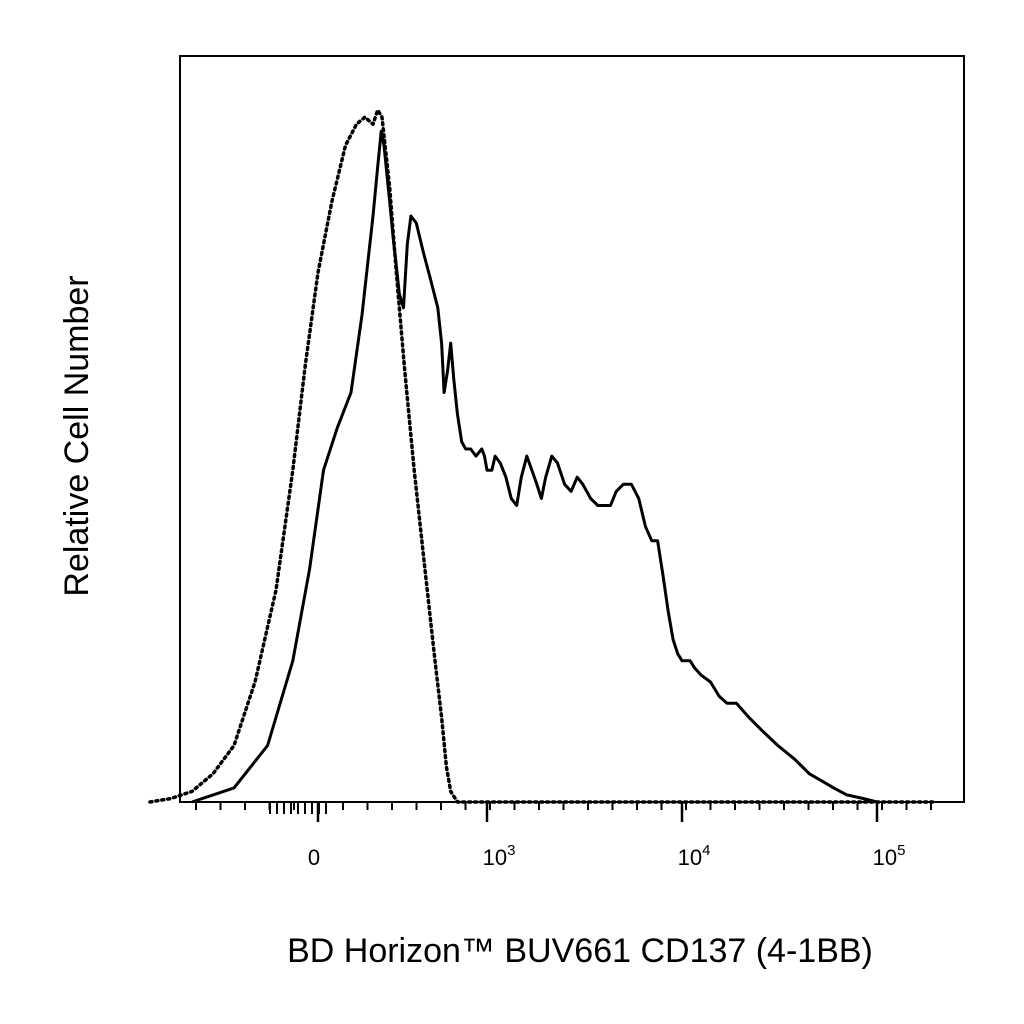 The height and width of the screenshot is (1024, 1024). What do you see at coordinates (607, 856) in the screenshot?
I see `x-axis-tick-labels: 0 10³ 10⁴ 10⁵` at bounding box center [607, 856].